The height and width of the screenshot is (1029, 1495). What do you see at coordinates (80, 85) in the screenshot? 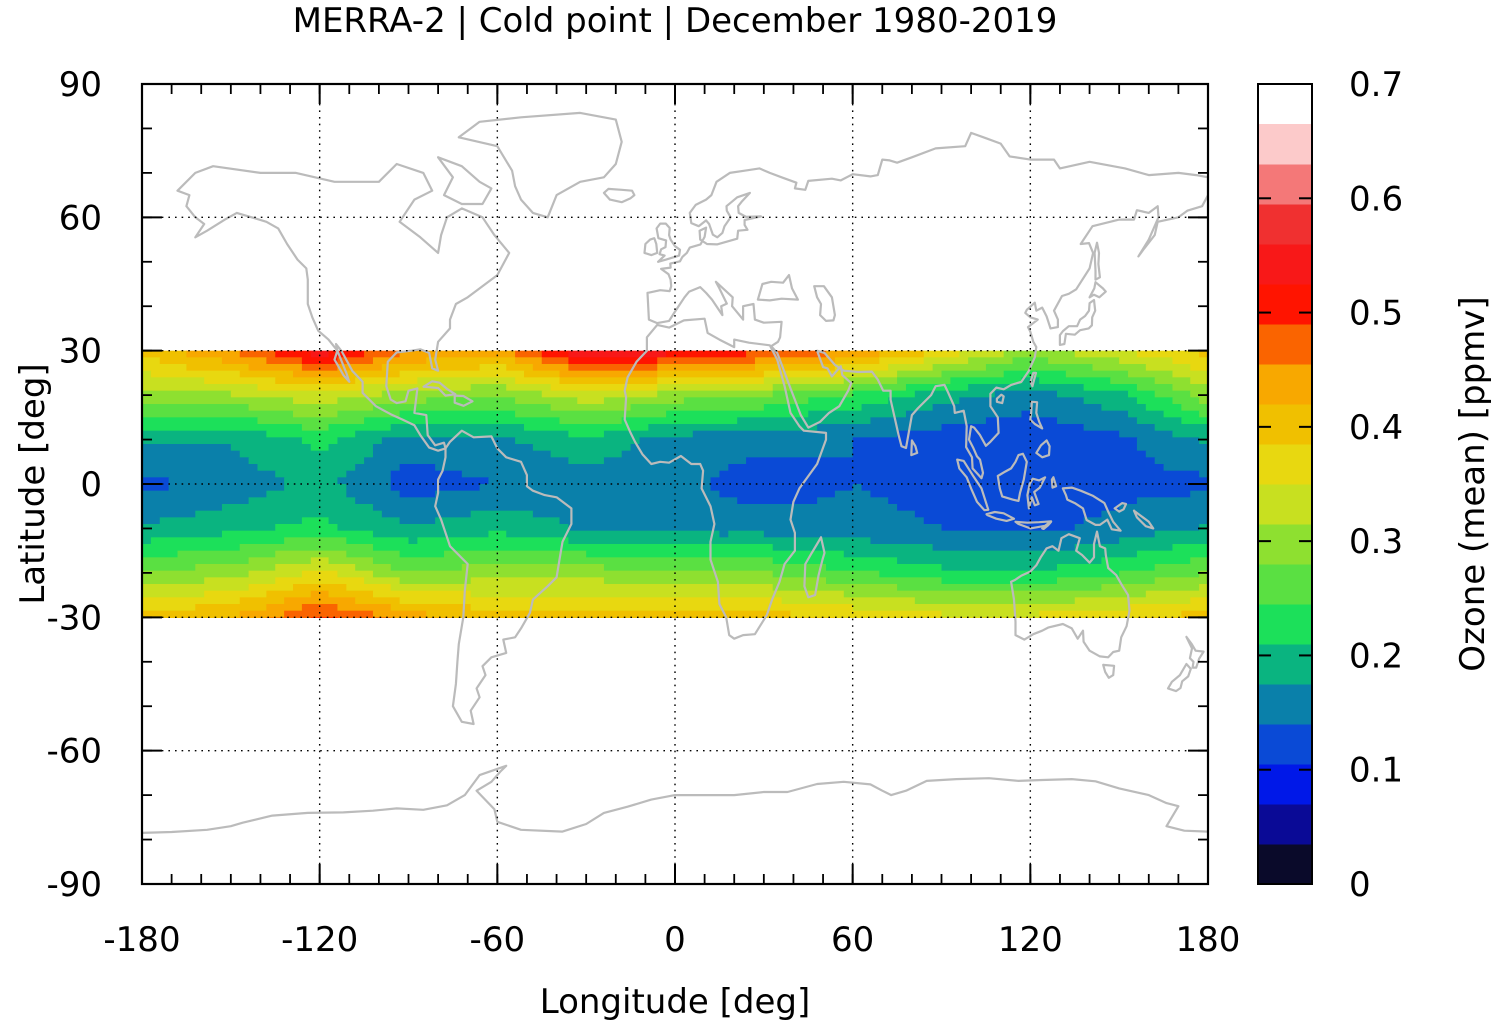
I see `y-tick-label: 90` at bounding box center [80, 85].